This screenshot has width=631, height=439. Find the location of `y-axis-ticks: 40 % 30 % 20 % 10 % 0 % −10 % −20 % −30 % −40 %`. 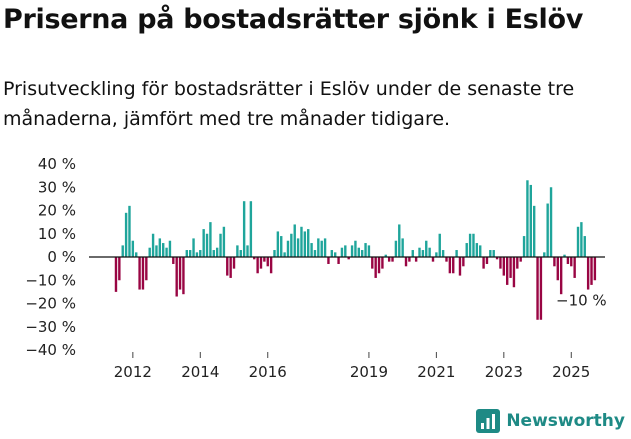

y-axis-ticks: 40 % 30 % 20 % 10 % 0 % −10 % −20 % −30 % −40 % is located at coordinates (50, 257).